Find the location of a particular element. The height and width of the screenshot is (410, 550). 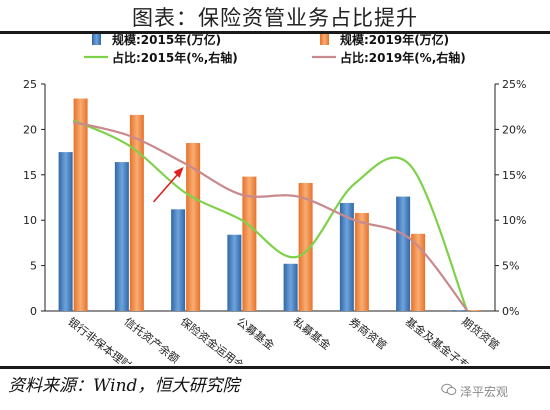

watermark: 泽平宏观 is located at coordinates (484, 392).